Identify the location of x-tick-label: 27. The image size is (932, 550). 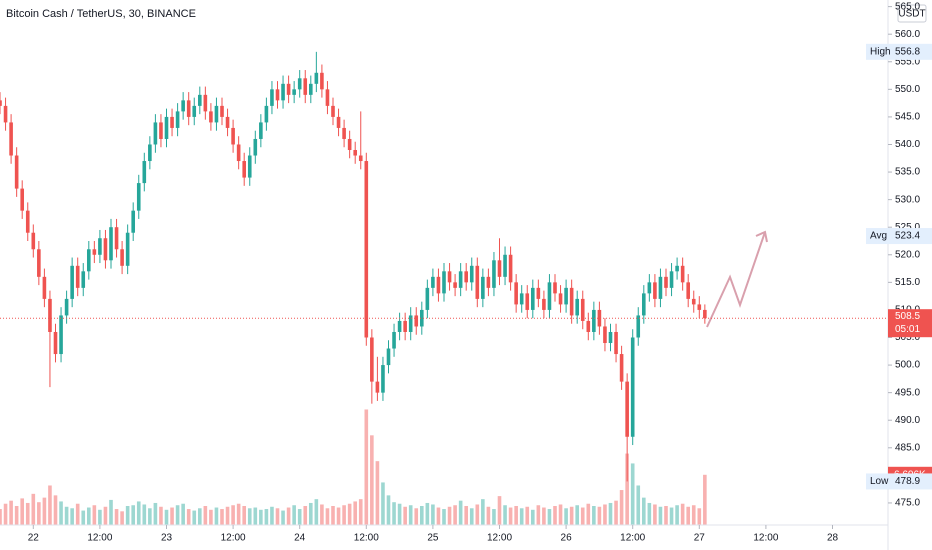
(700, 538).